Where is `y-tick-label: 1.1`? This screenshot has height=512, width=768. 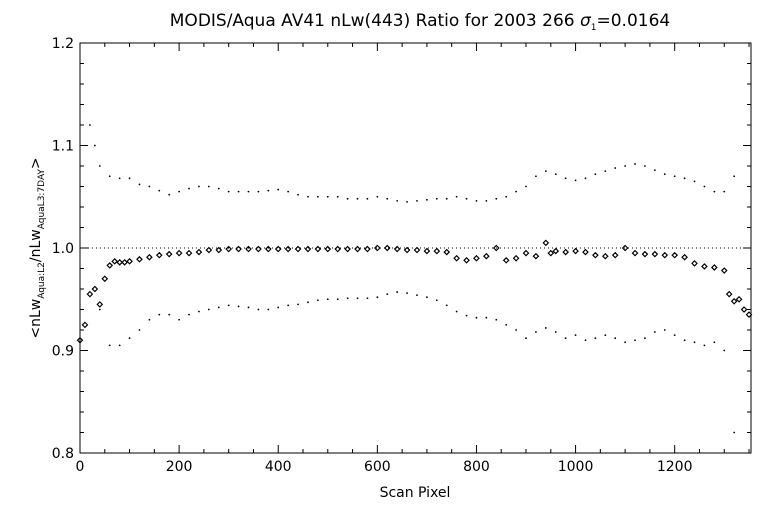
y-tick-label: 1.1 is located at coordinates (63, 147).